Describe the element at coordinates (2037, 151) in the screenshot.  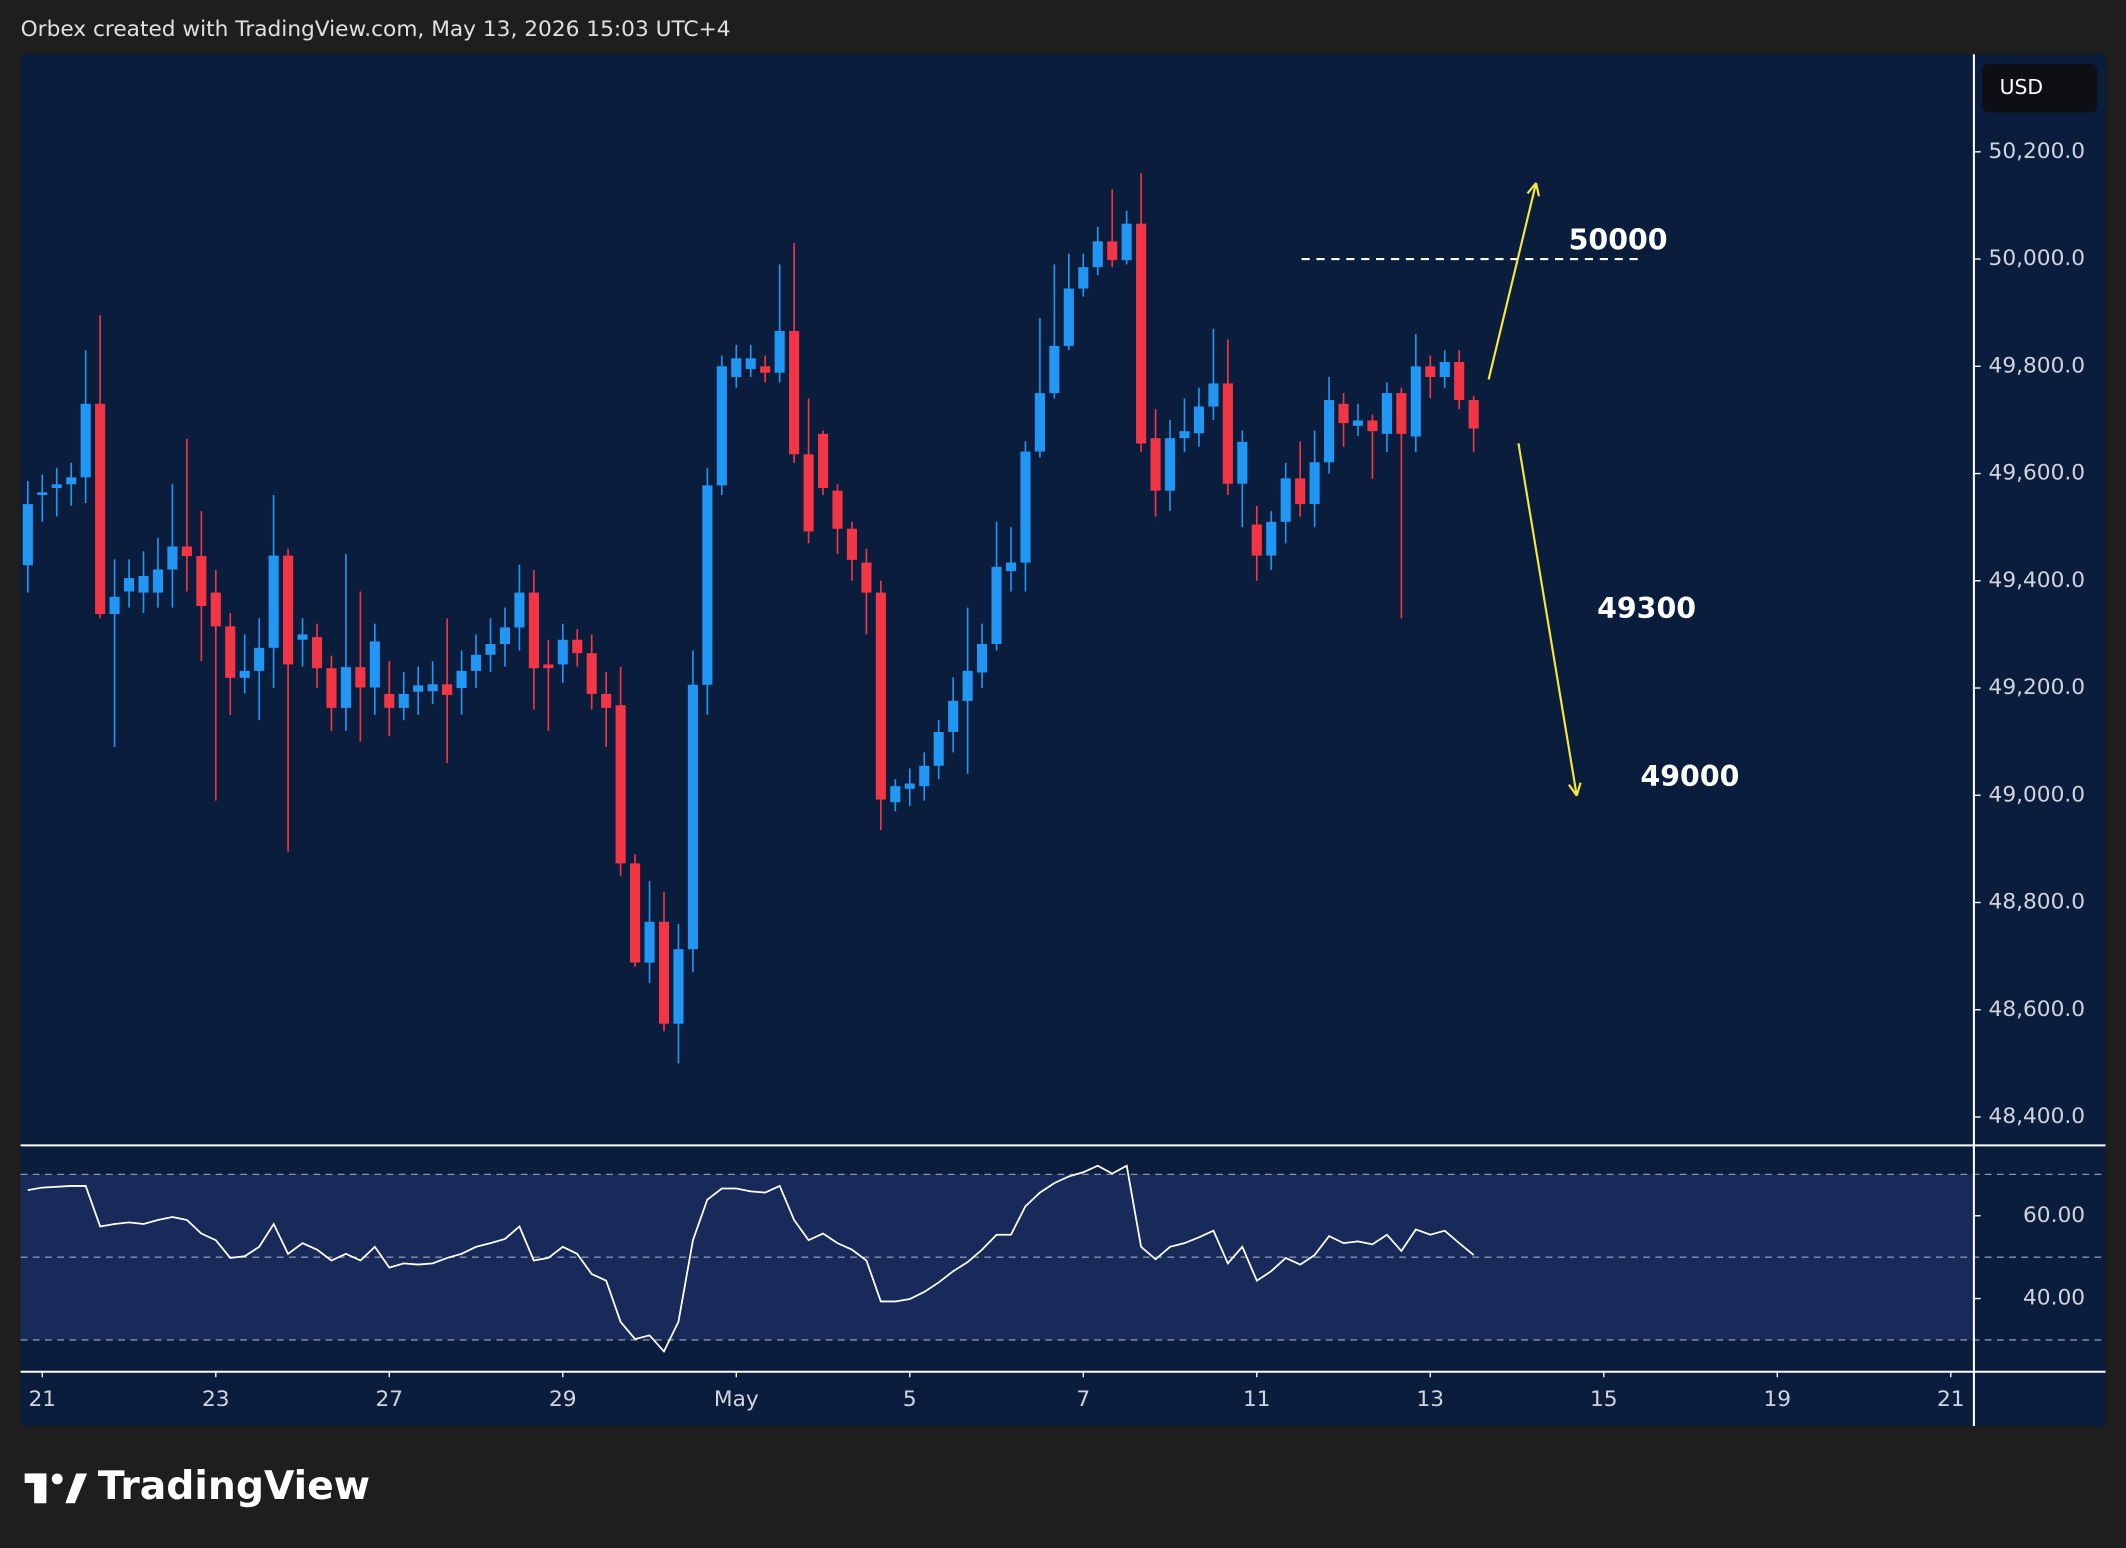
I see `y-tick-label: 50,200.0` at that location.